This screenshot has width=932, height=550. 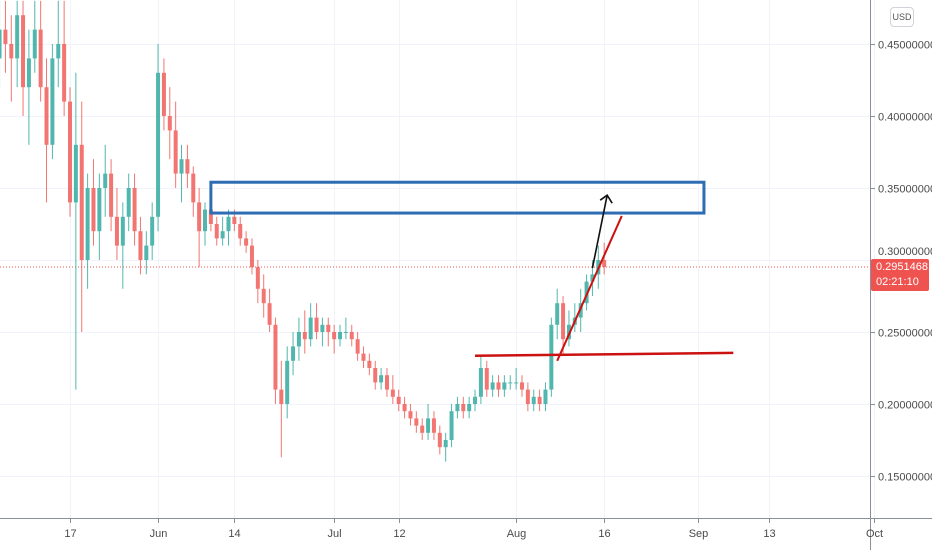 What do you see at coordinates (874, 534) in the screenshot?
I see `x-tick-label: Oct` at bounding box center [874, 534].